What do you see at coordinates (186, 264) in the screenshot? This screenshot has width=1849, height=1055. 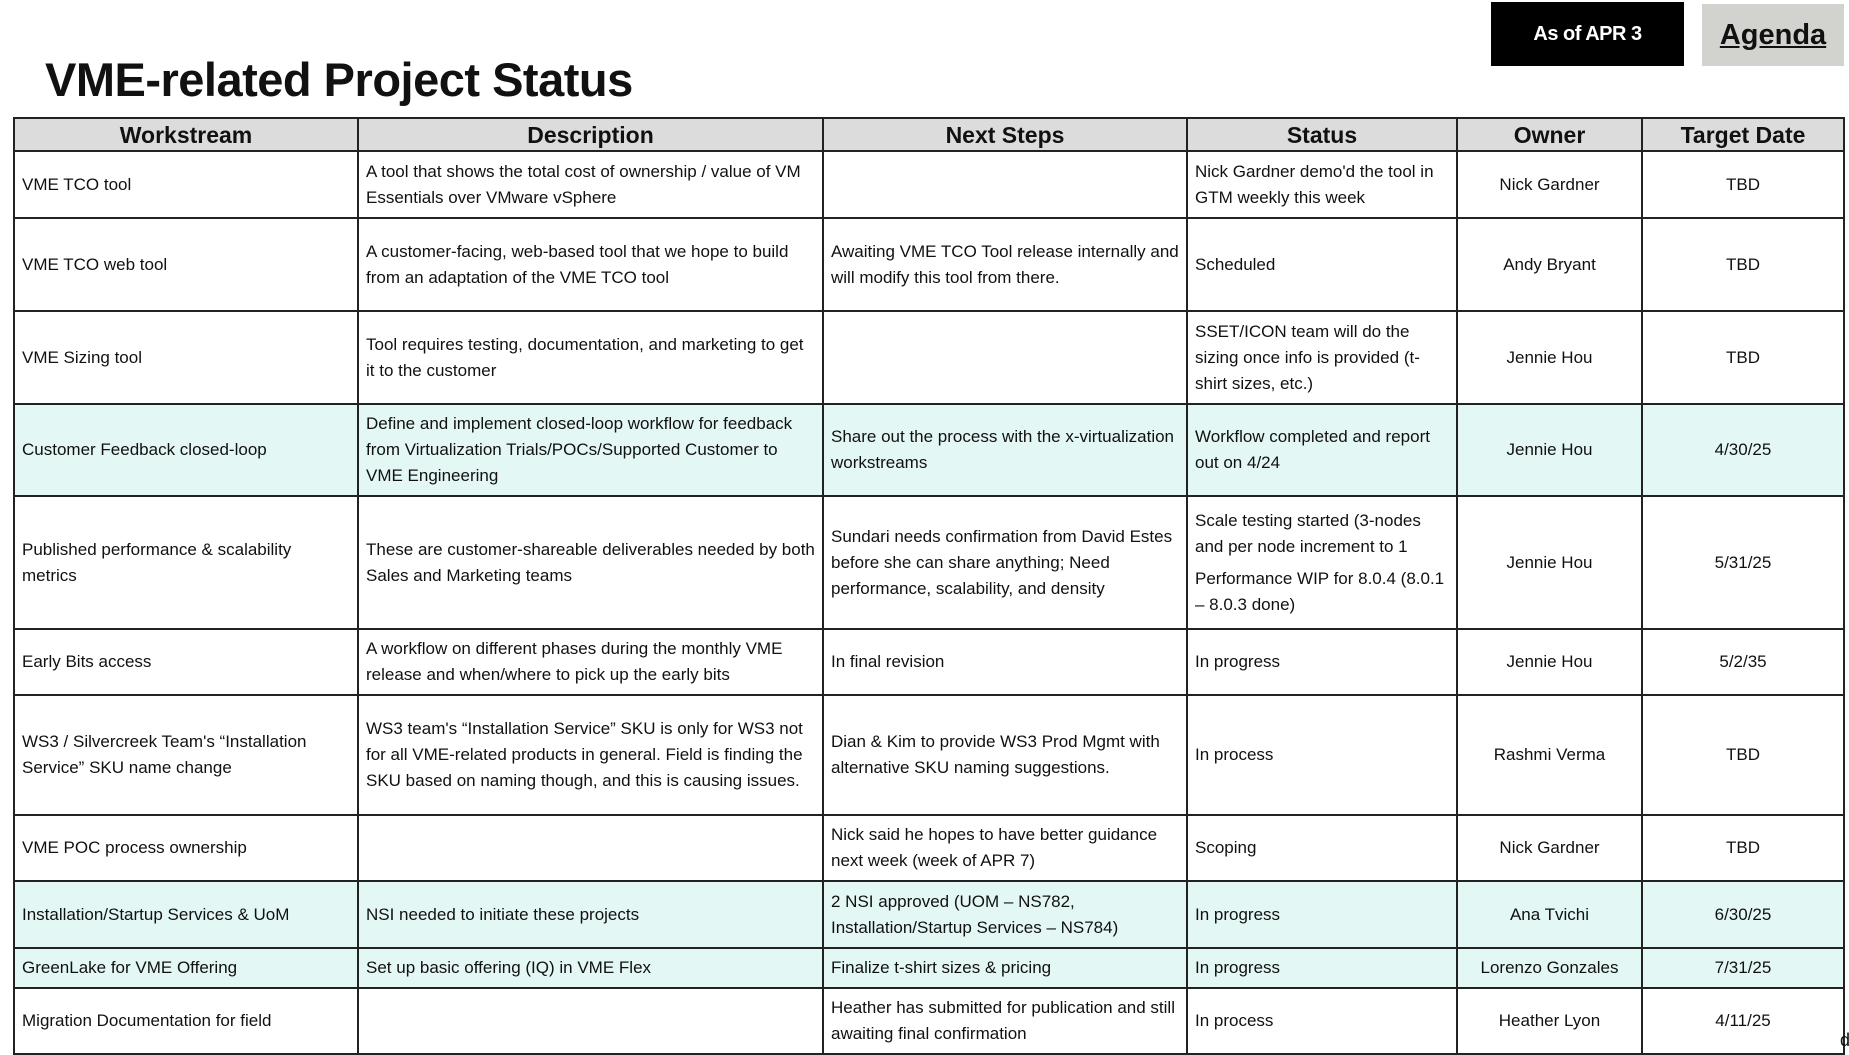 I see `workstream-cell: VME TCO web tool` at bounding box center [186, 264].